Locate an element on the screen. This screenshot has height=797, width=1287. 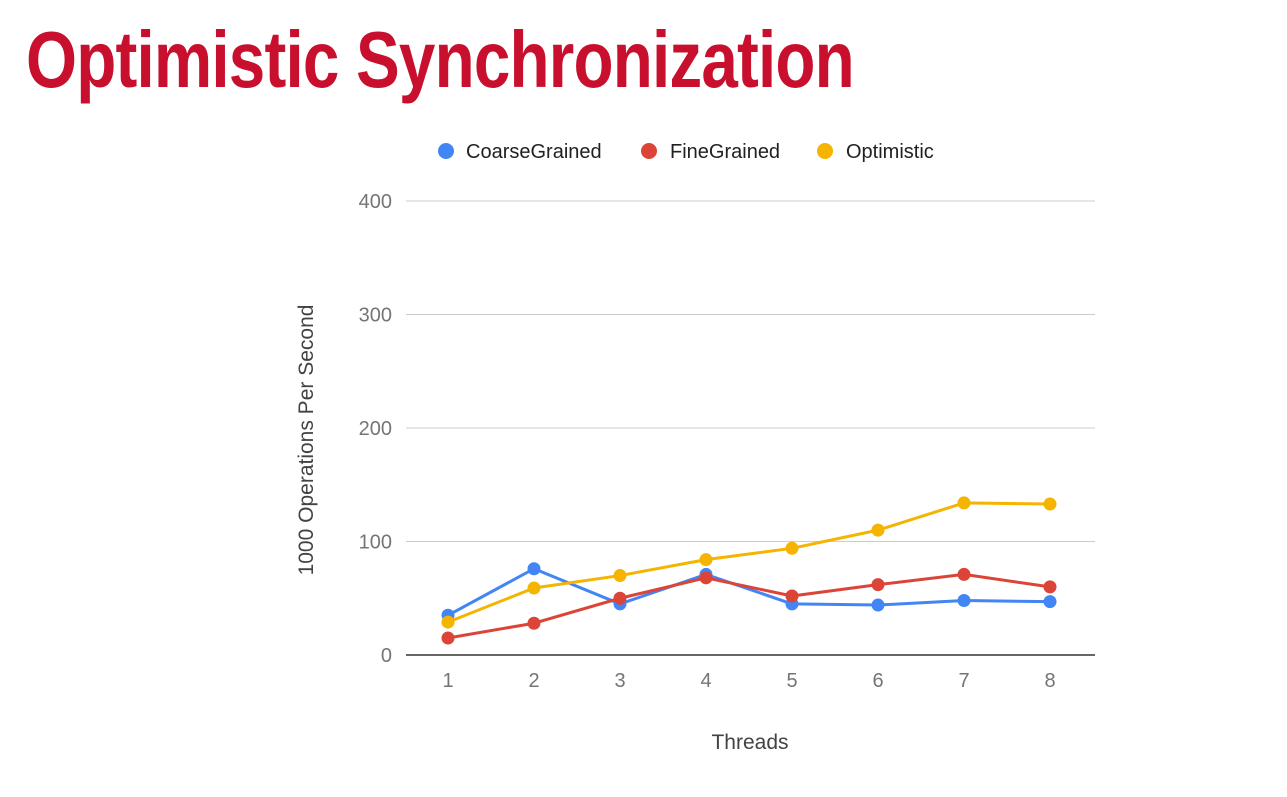
legend-item-optimistic: Optimistic is located at coordinates (875, 152).